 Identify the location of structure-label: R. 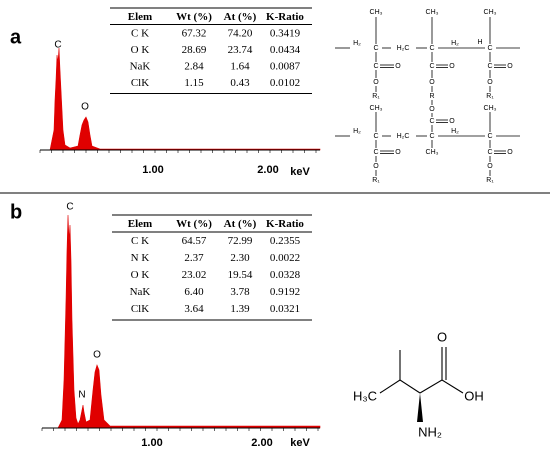
(431, 96).